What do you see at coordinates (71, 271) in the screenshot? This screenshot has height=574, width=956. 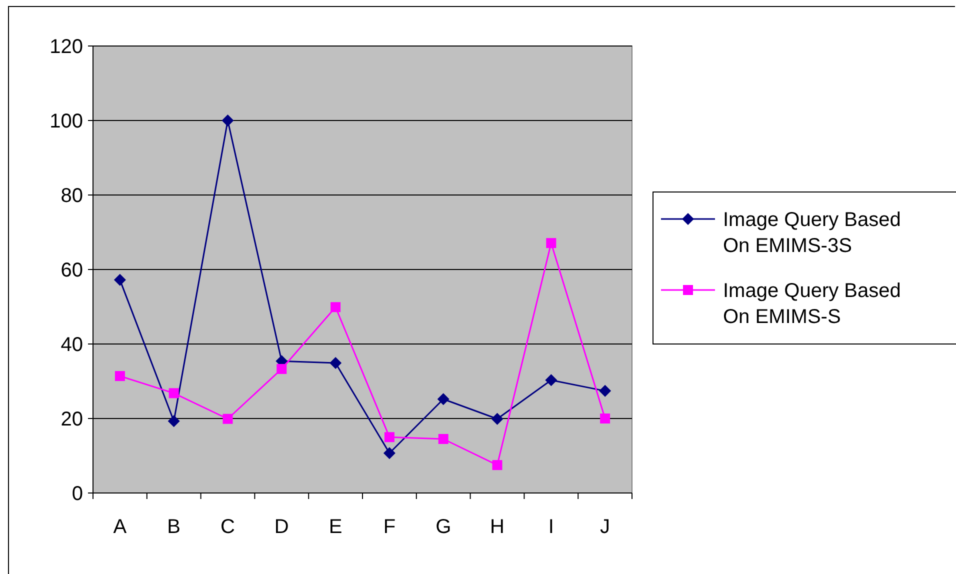 I see `y-tick-label: 60` at bounding box center [71, 271].